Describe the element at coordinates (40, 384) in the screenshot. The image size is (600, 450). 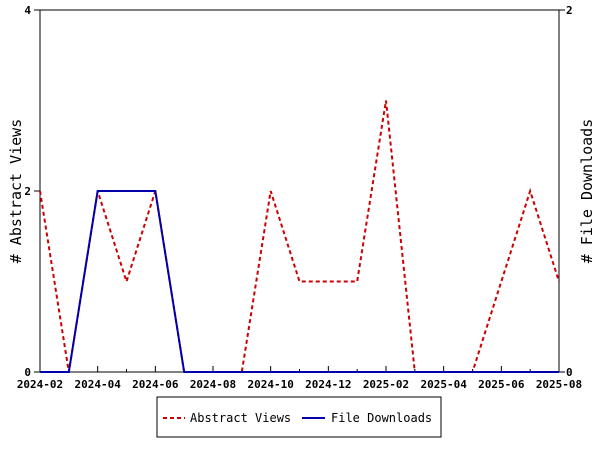
I see `x-tick-label-2024-02: 2024-02` at that location.